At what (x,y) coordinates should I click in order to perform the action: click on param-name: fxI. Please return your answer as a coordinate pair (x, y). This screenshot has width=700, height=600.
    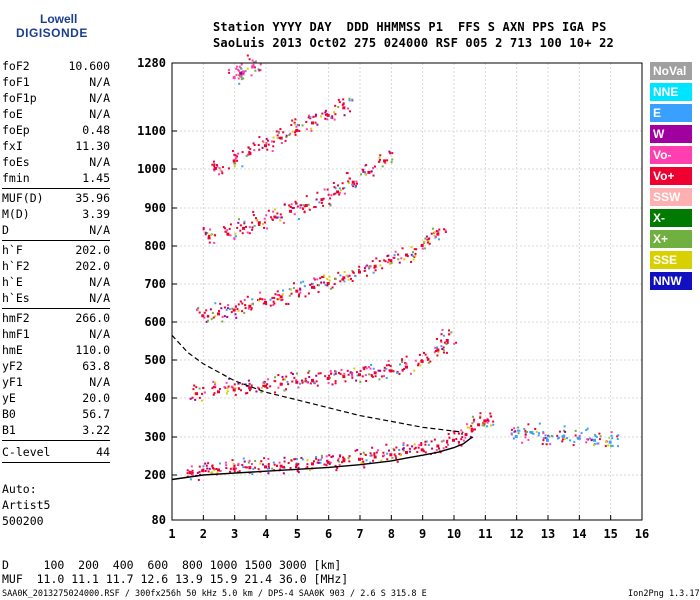
    Looking at the image, I should click on (12, 146).